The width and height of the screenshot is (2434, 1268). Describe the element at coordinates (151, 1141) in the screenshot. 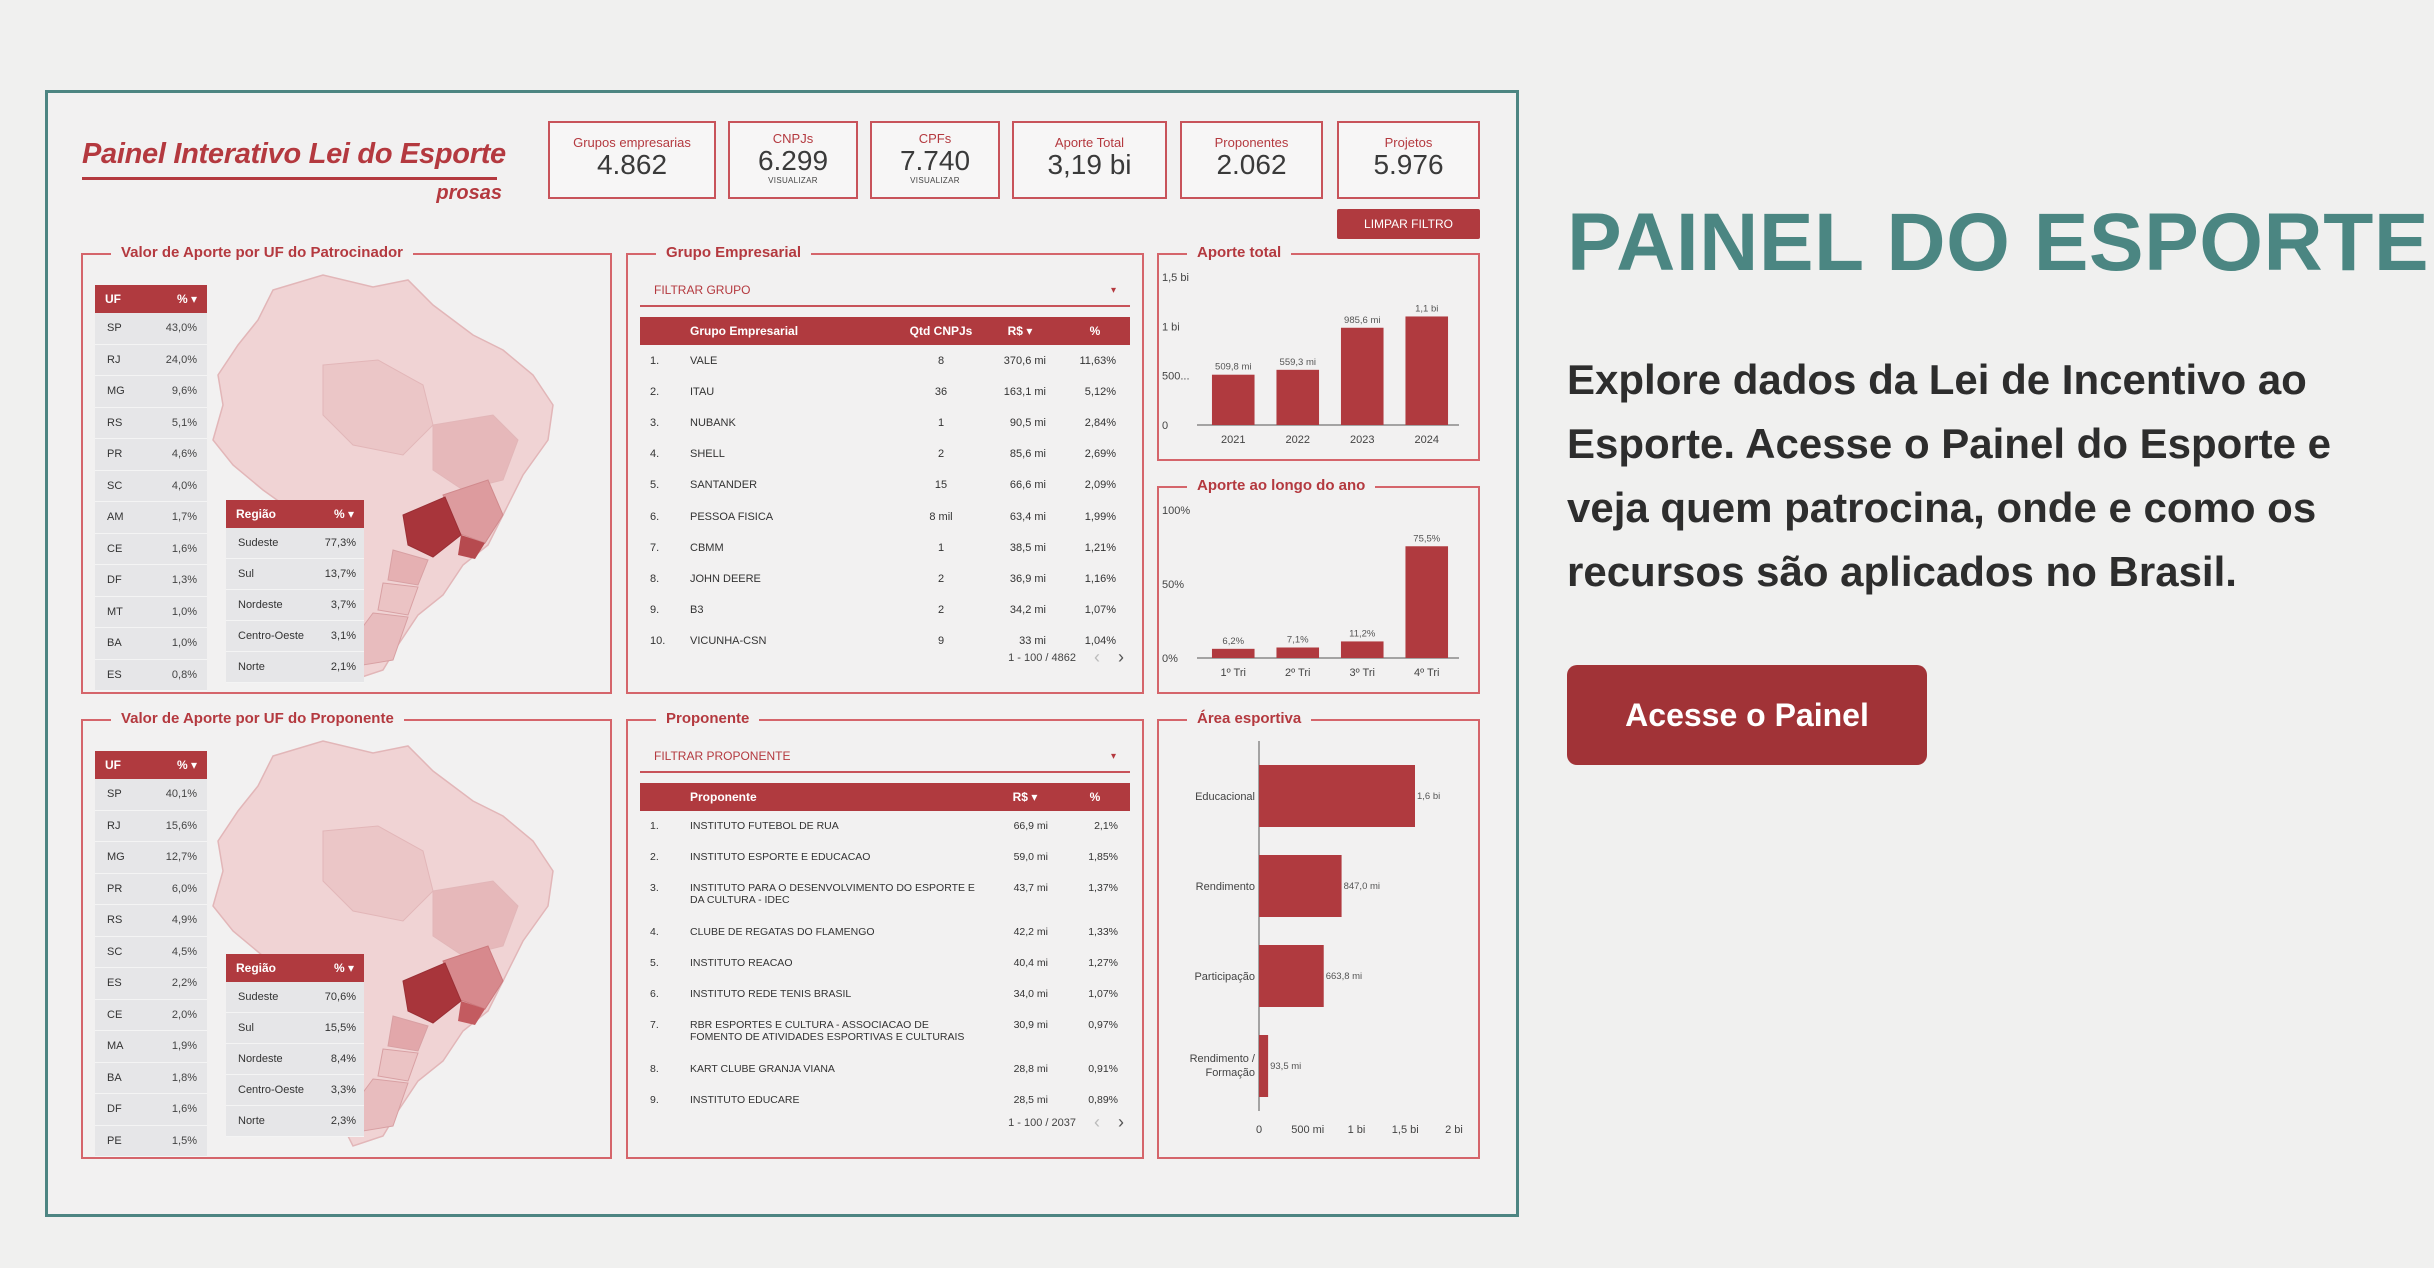

I see `uf-row: PE 1,5%` at that location.